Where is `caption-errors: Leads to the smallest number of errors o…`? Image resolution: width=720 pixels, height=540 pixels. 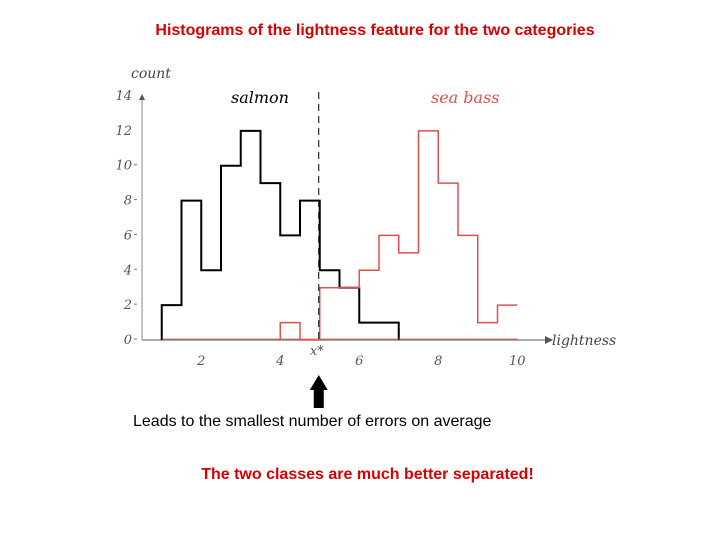
caption-errors: Leads to the smallest number of errors o… is located at coordinates (312, 421).